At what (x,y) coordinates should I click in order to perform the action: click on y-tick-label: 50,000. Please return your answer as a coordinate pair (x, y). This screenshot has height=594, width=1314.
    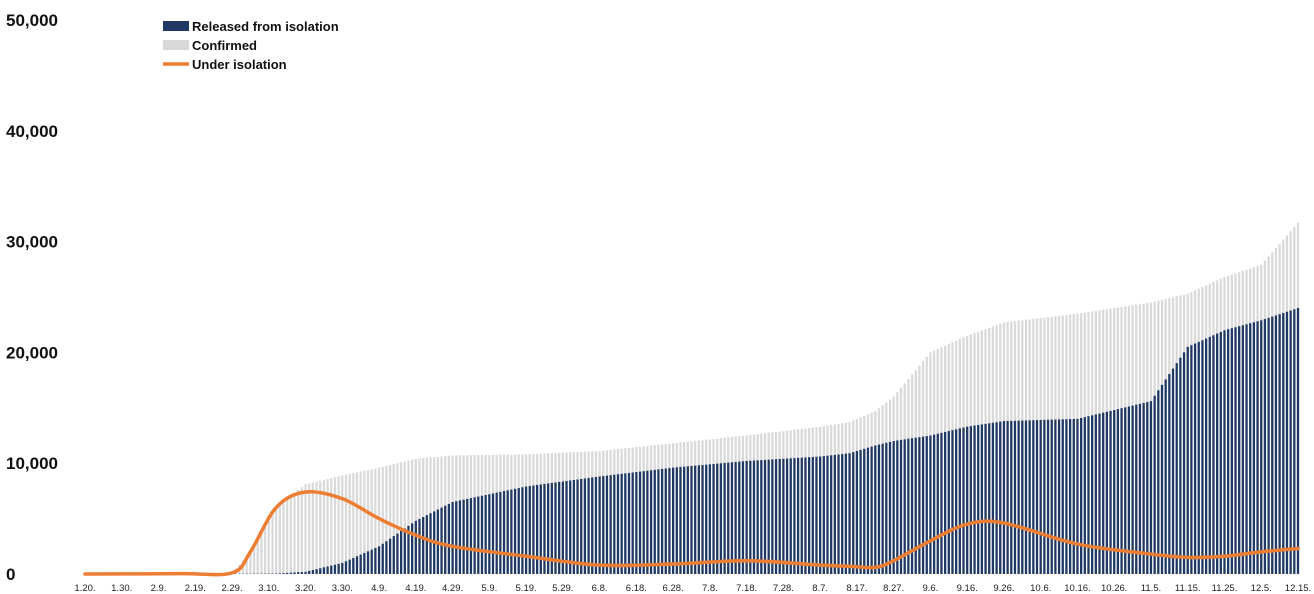
    Looking at the image, I should click on (32, 20).